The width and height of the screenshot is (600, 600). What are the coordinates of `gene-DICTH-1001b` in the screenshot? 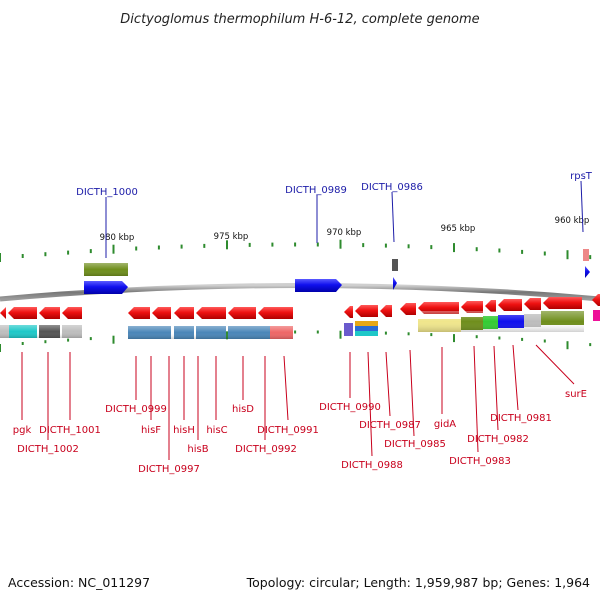 It's located at (72, 313).